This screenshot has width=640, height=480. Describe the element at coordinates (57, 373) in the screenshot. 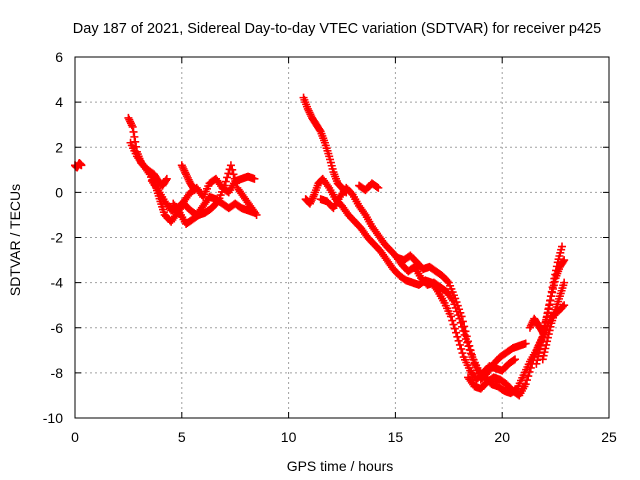

I see `y-tick-label: -8` at that location.